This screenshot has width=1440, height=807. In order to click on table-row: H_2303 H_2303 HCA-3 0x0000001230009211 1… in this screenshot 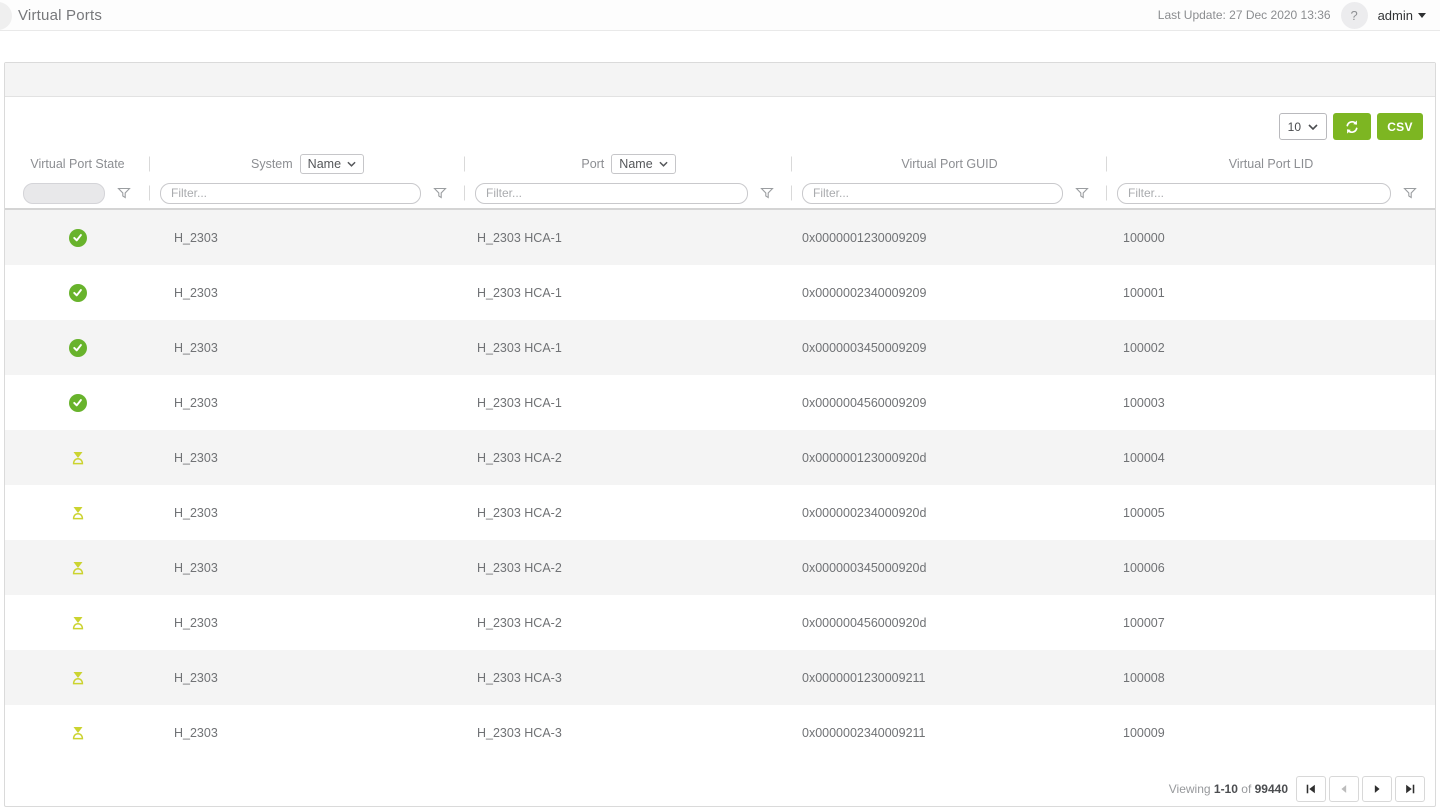, I will do `click(720, 677)`.